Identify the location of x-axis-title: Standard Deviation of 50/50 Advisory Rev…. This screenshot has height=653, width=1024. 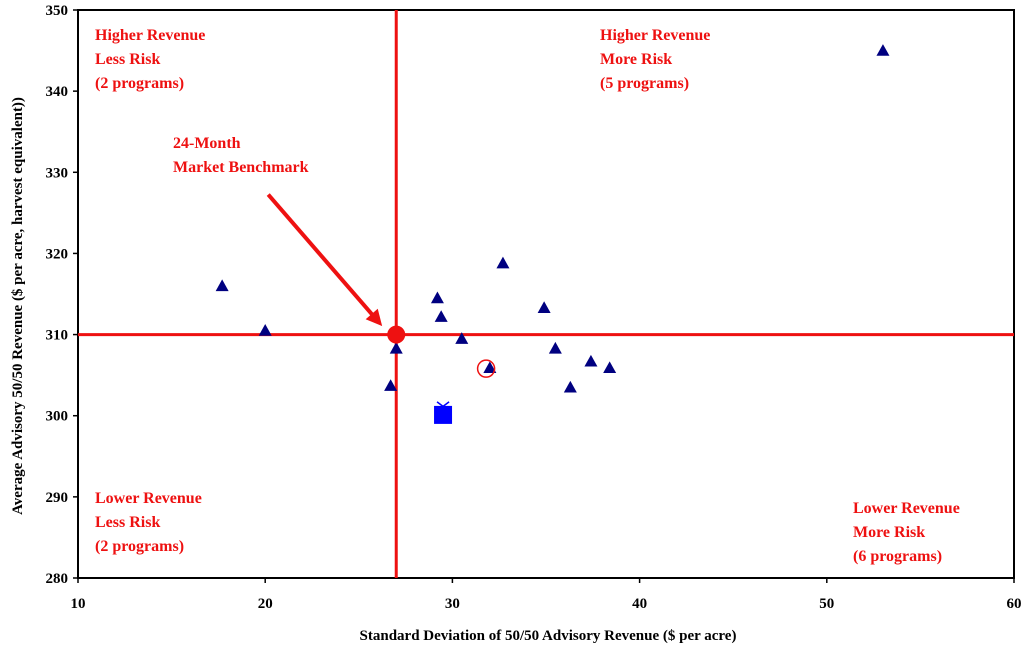
(548, 636).